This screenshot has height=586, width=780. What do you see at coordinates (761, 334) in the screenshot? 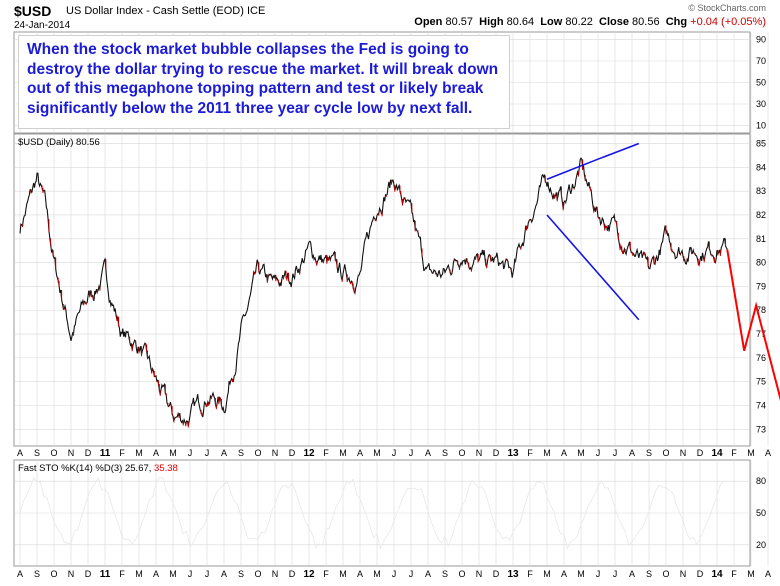
I see `price-tick-label: 77` at bounding box center [761, 334].